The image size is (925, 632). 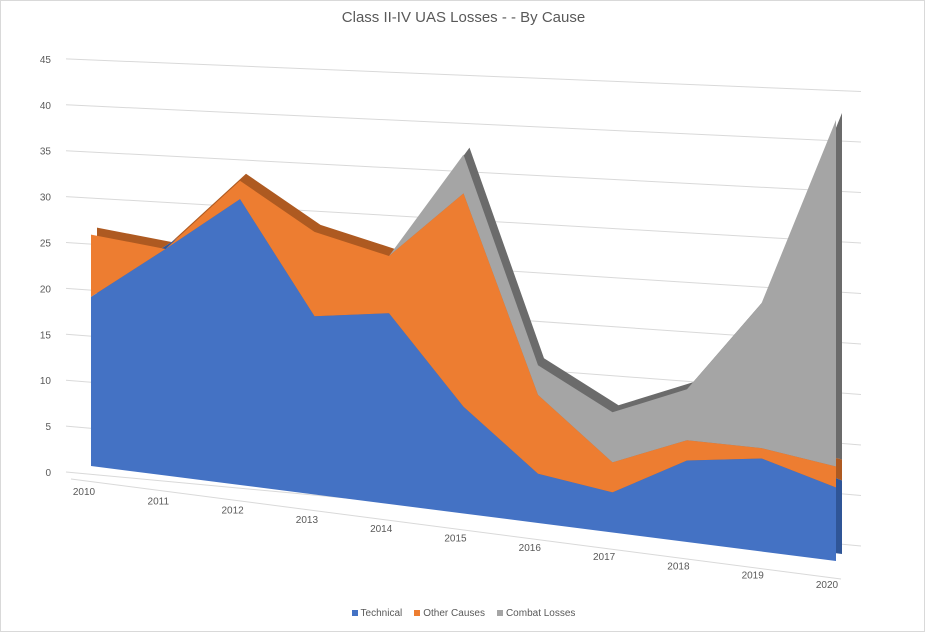 I want to click on x-tick-label: 2013, so click(x=307, y=520).